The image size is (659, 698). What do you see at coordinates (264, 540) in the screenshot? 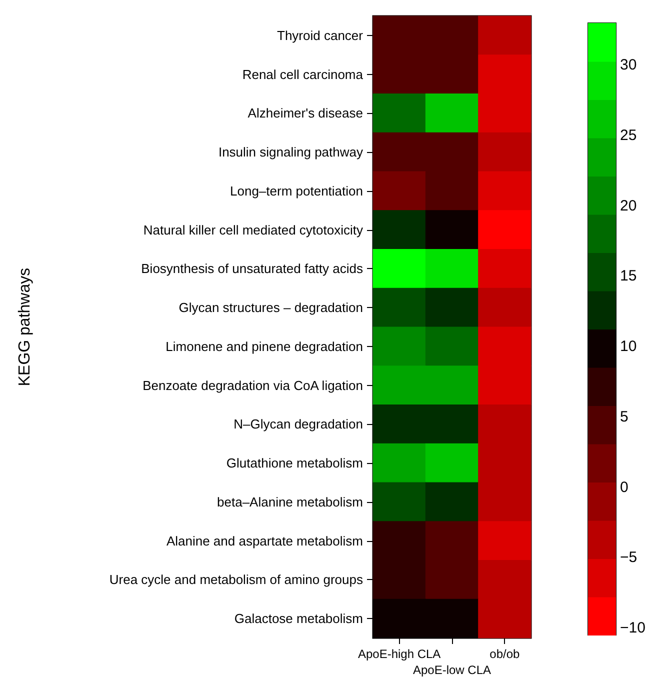
I see `y-tick-label: Alanine and aspartate metabolism` at bounding box center [264, 540].